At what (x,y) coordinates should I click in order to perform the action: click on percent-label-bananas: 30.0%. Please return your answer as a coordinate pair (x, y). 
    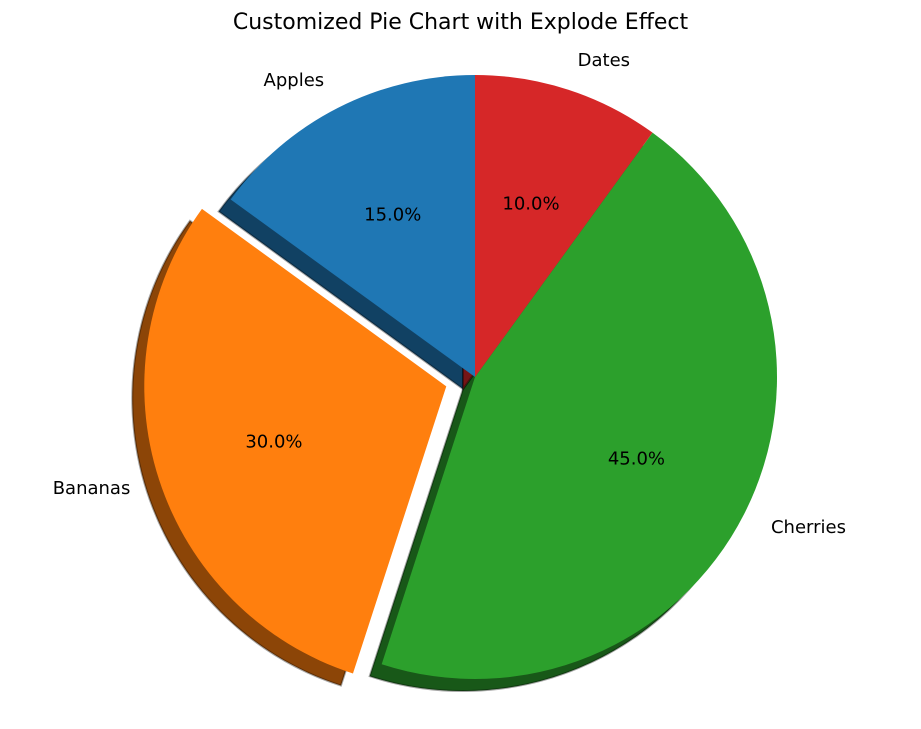
    Looking at the image, I should click on (273, 441).